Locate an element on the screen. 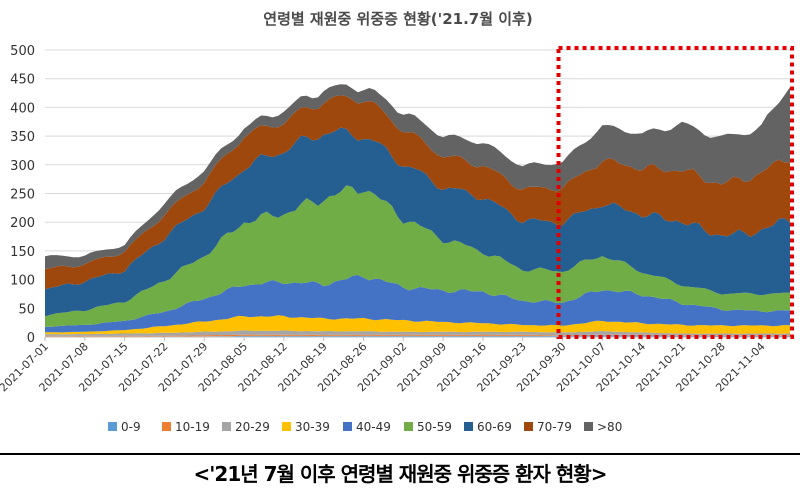 The height and width of the screenshot is (500, 800). y-tick-label: 400 is located at coordinates (22, 108).